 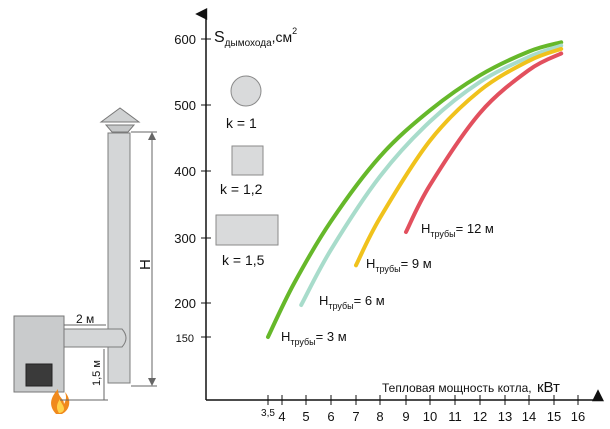 I want to click on x-tick-label: 10, so click(x=430, y=416).